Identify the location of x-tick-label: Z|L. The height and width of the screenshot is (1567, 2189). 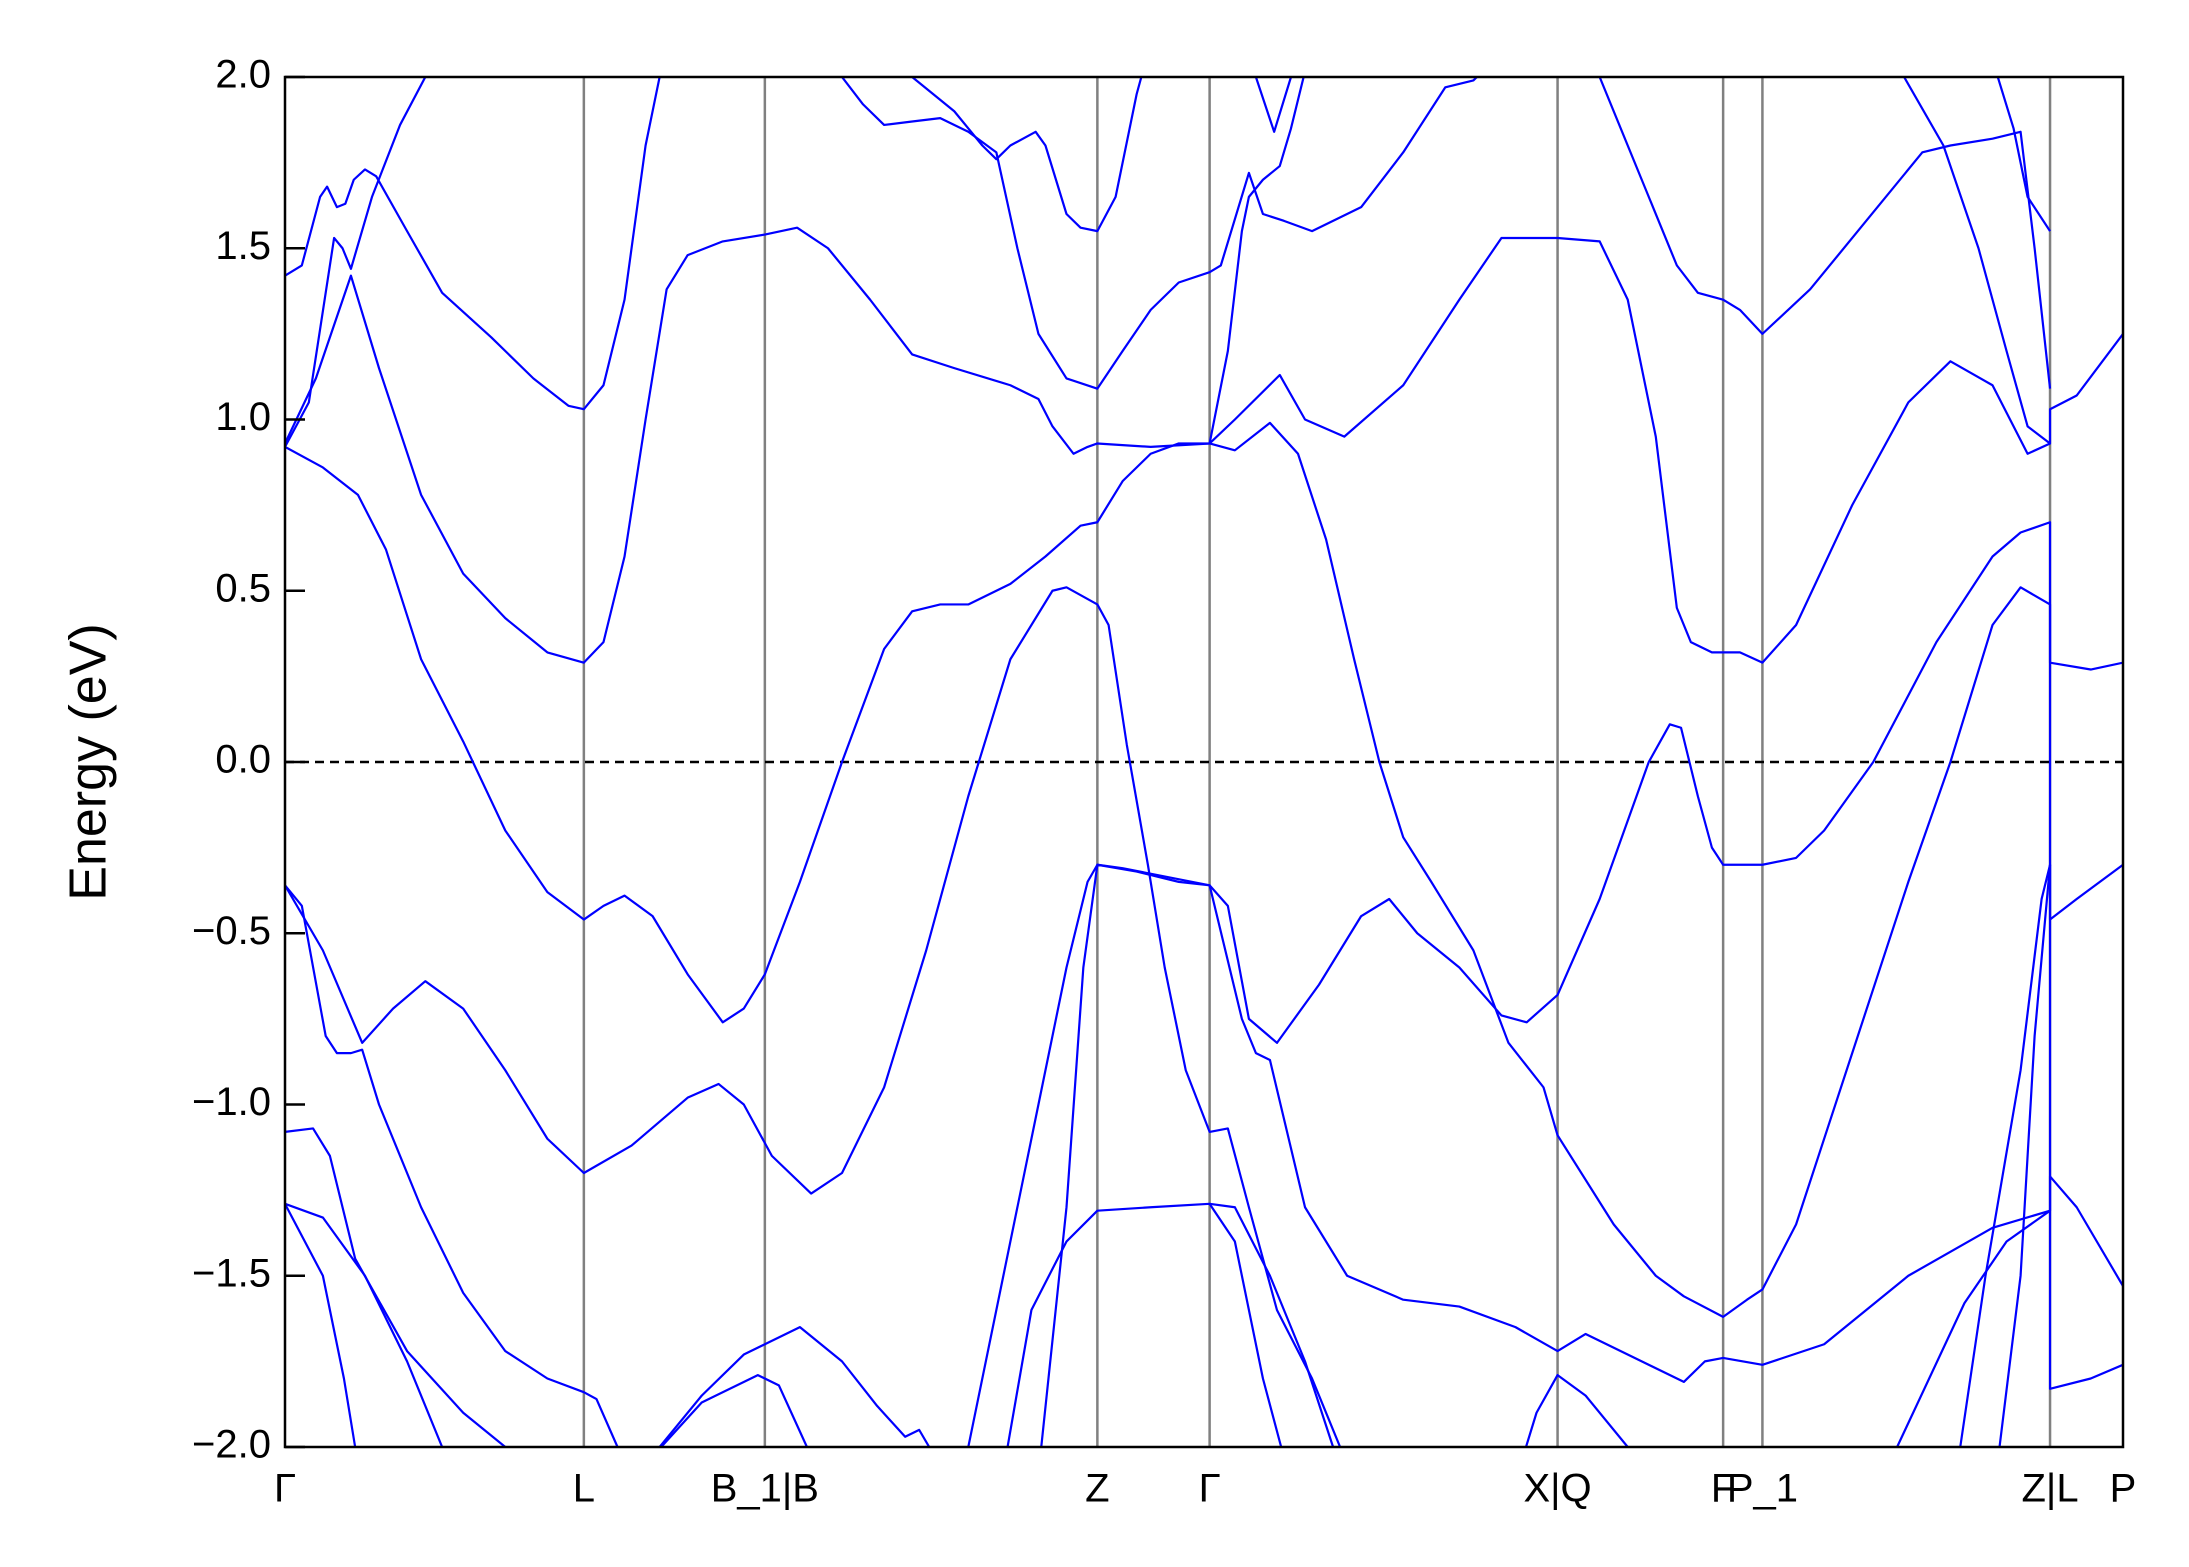
(2050, 1489).